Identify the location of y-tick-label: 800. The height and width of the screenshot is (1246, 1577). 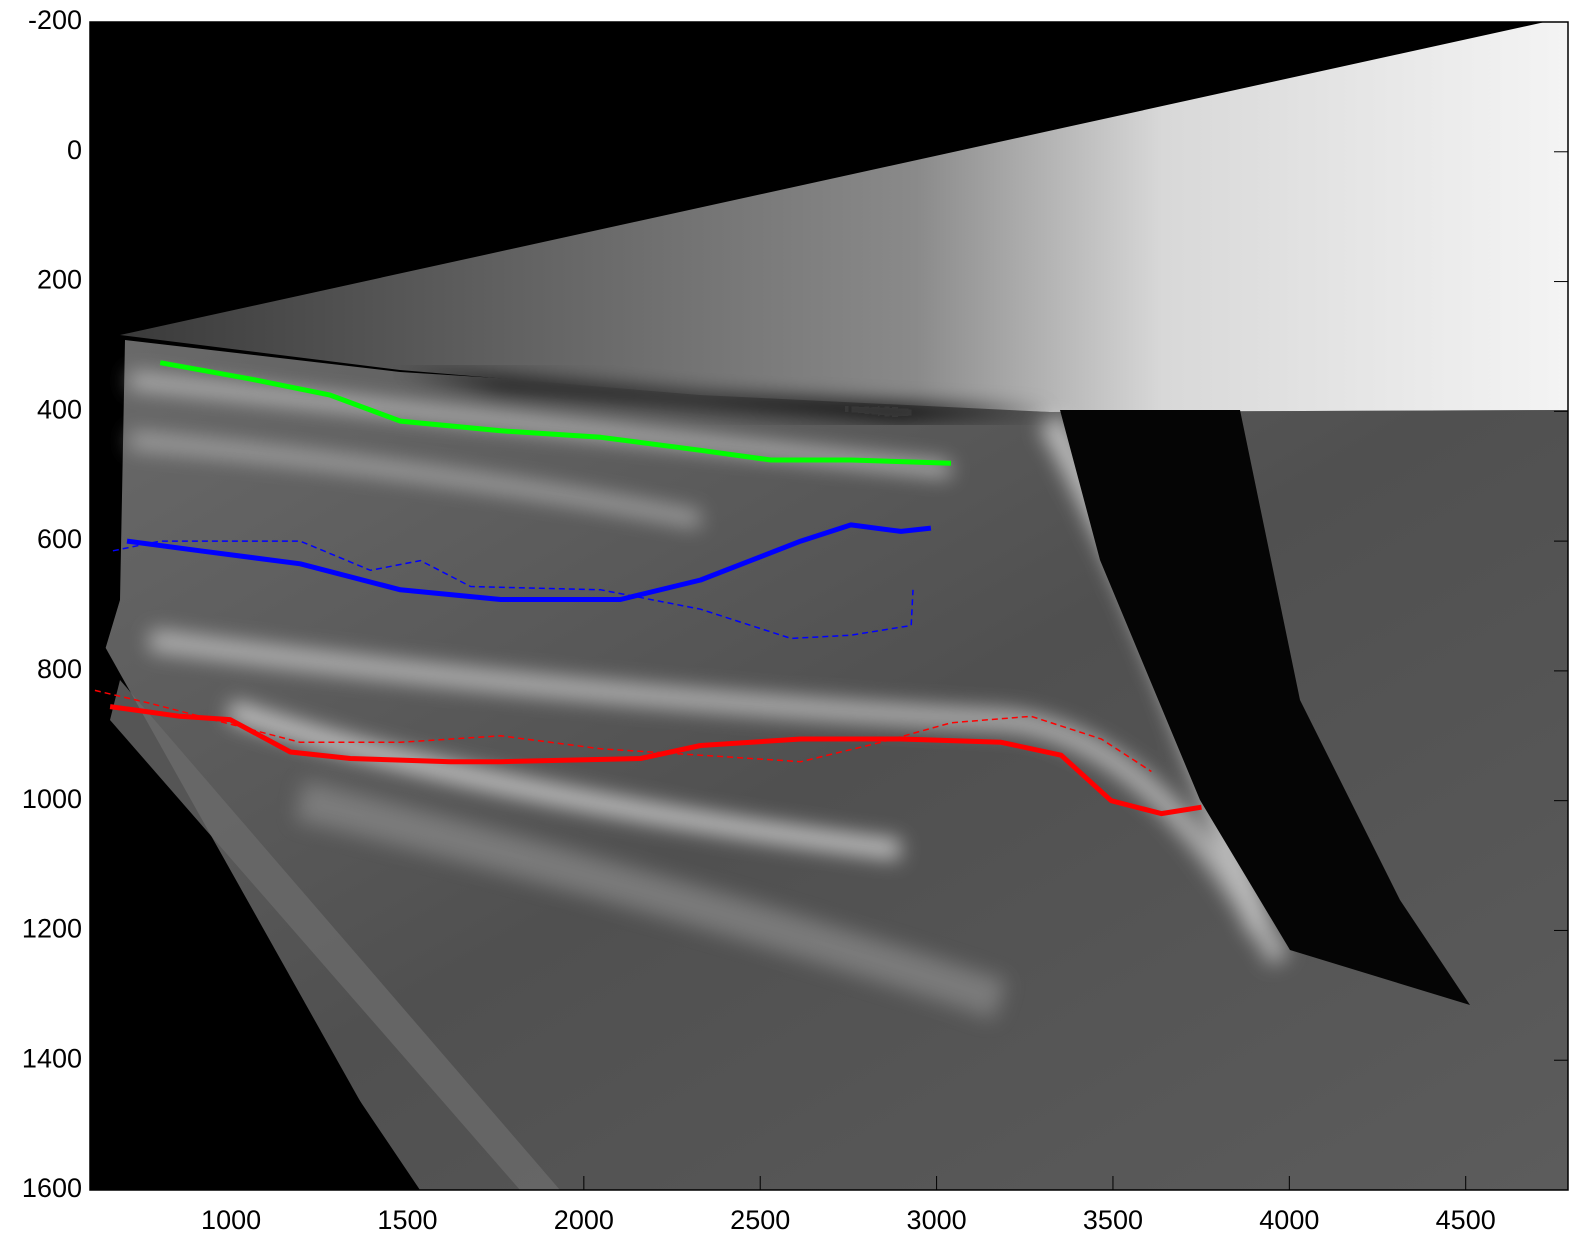
(59, 669).